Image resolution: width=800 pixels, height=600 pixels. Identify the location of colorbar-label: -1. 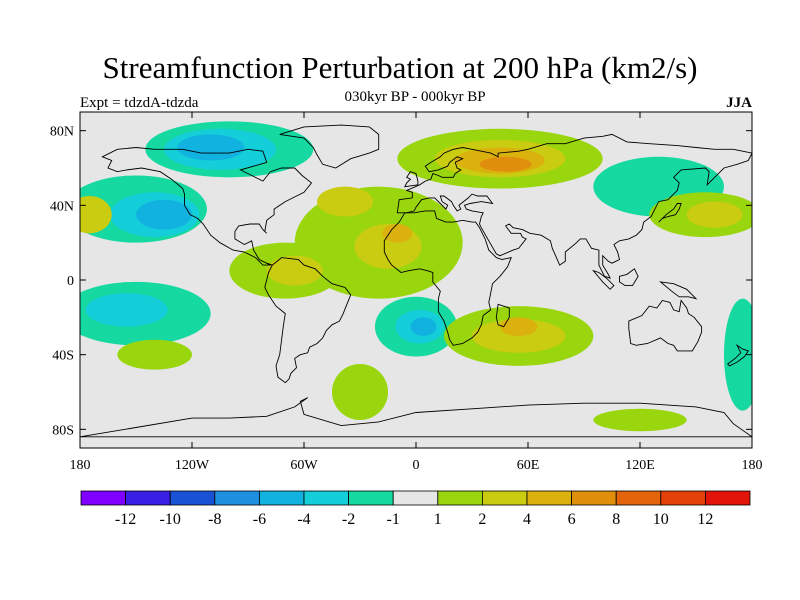
(393, 519).